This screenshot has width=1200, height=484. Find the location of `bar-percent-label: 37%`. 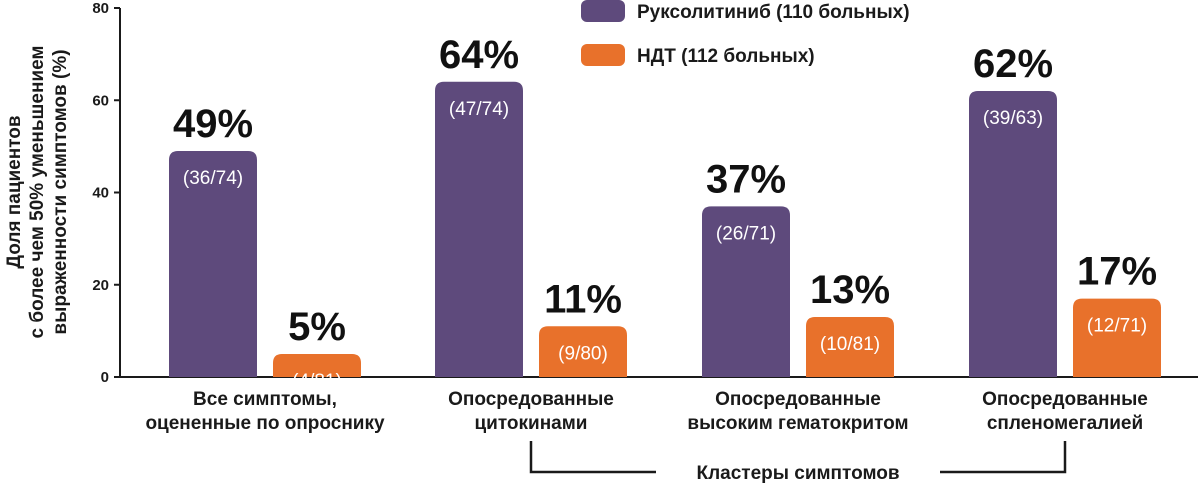

bar-percent-label: 37% is located at coordinates (746, 179).